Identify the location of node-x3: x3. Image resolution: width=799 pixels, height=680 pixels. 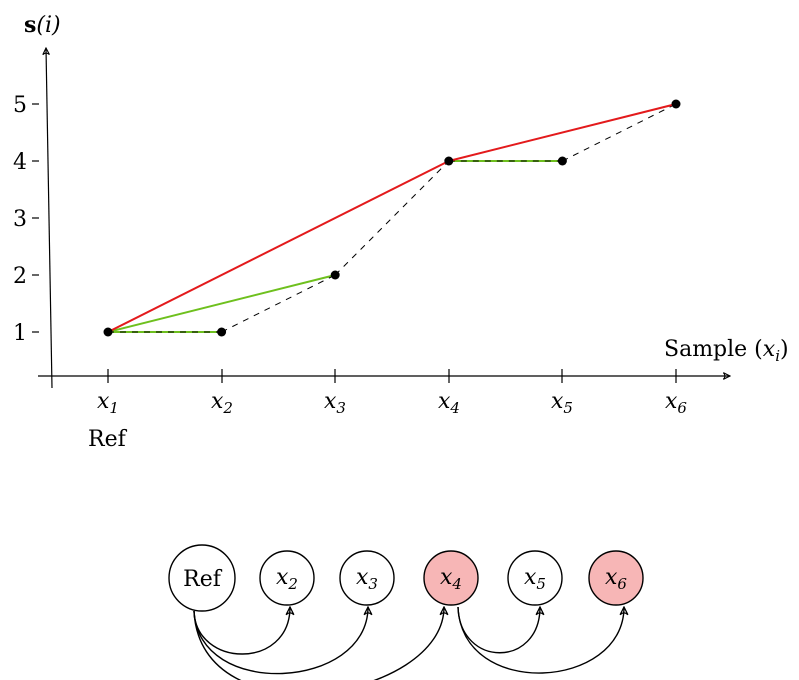
(367, 578).